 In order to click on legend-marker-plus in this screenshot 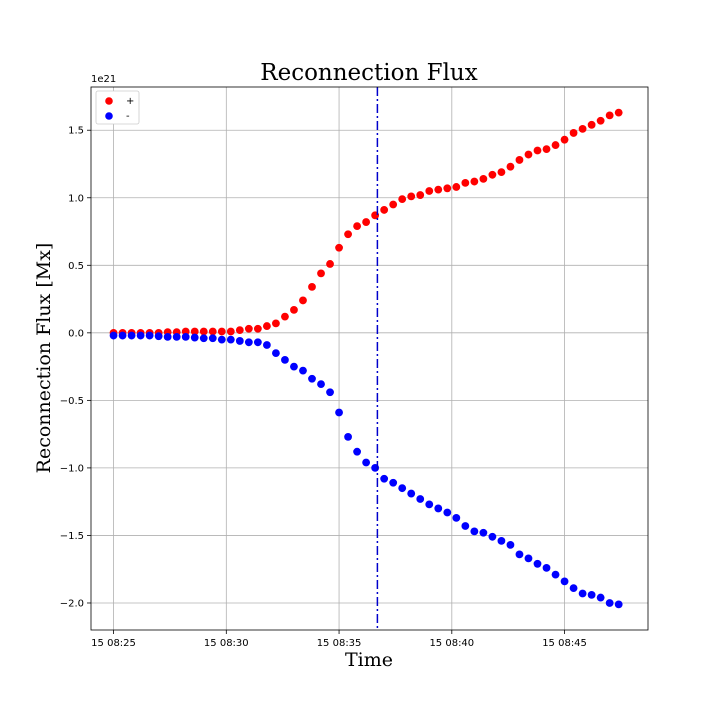, I will do `click(109, 101)`.